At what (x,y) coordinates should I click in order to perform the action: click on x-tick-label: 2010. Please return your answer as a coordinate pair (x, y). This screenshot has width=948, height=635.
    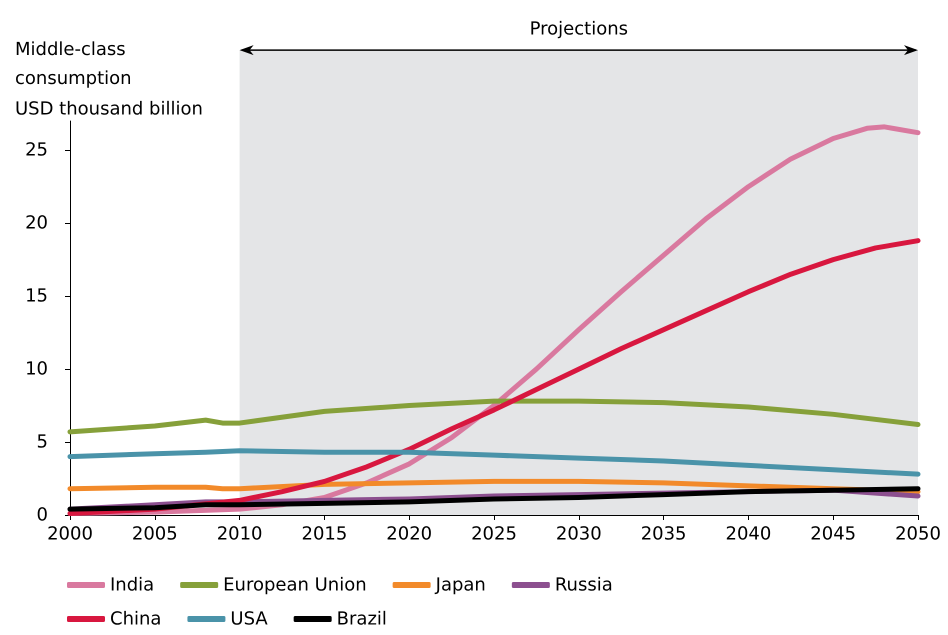
    Looking at the image, I should click on (239, 534).